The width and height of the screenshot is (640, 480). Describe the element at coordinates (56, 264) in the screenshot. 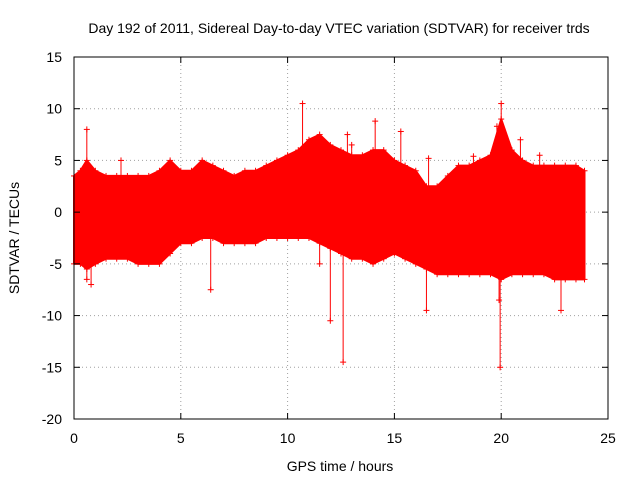

I see `y-tick-label: -5` at that location.